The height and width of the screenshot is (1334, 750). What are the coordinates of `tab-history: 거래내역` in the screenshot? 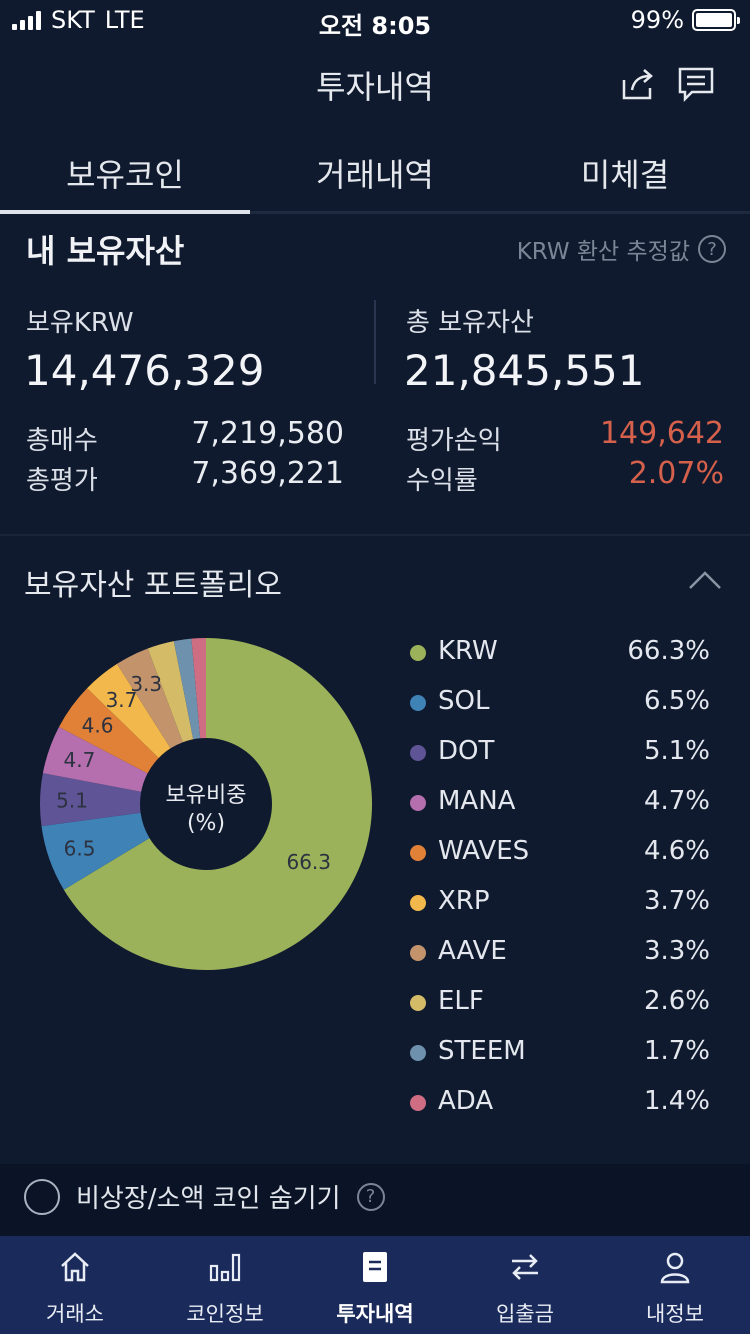 It's located at (375, 175).